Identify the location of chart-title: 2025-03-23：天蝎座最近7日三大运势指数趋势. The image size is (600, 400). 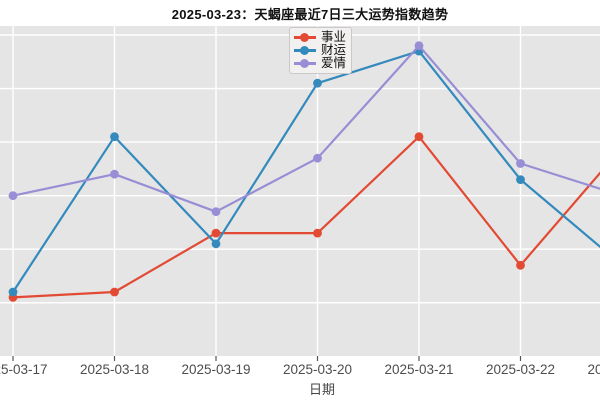
(310, 14).